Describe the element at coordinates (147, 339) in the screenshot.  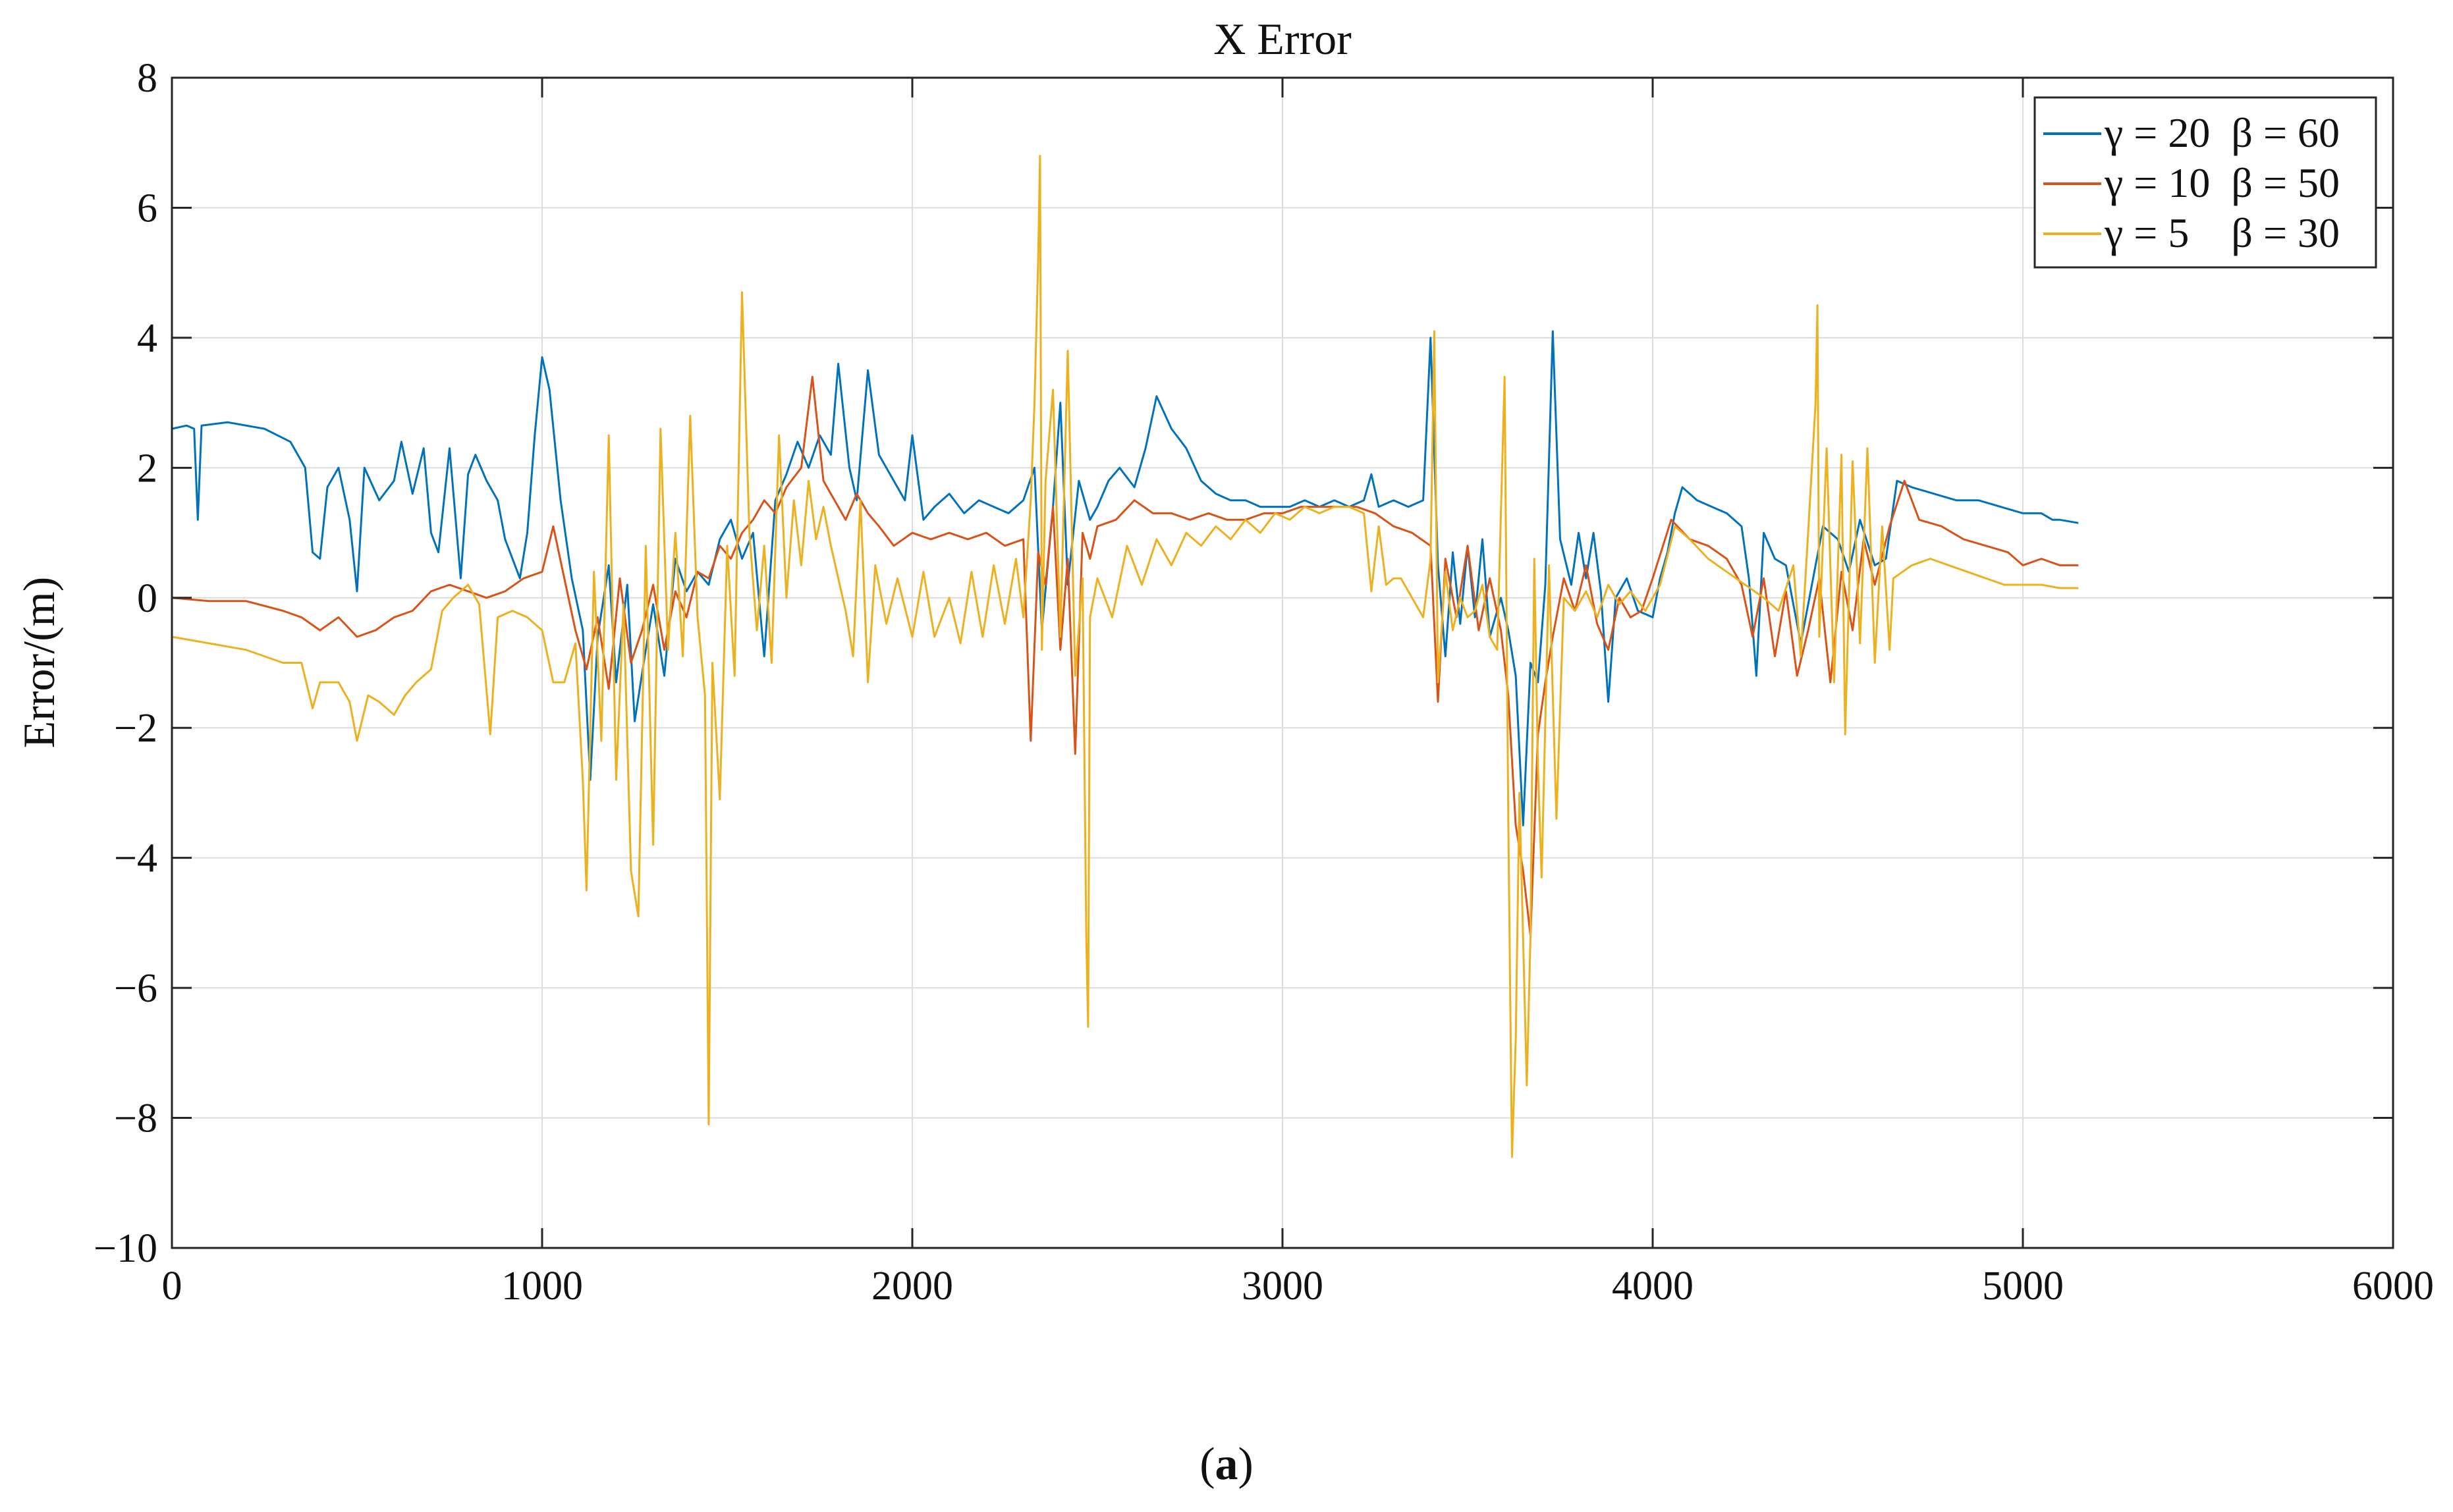
I see `y-tick-label: 4` at that location.